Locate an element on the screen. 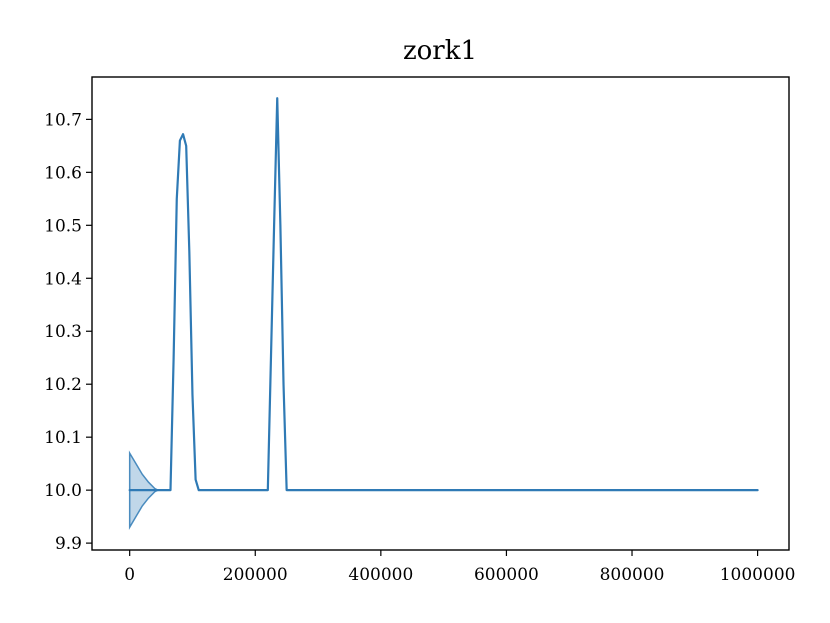 The image size is (830, 623). x-axis: 0 200000 400000 600000 800000 1000000 is located at coordinates (459, 567).